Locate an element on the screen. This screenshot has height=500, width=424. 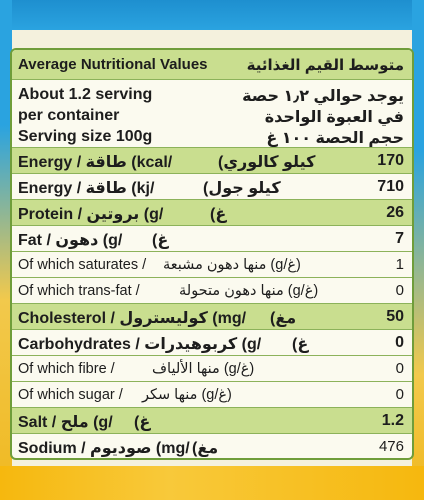
nutrient-name: Energy / طاقة (kcal/ is located at coordinates (95, 162).